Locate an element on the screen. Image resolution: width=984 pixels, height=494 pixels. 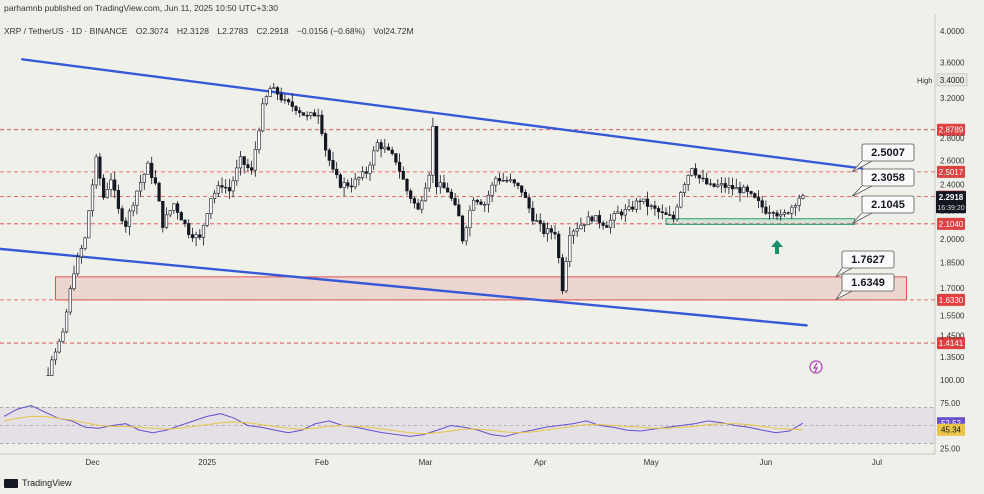
ohlc-change: −0.0156 (−0.68%) is located at coordinates (331, 31).